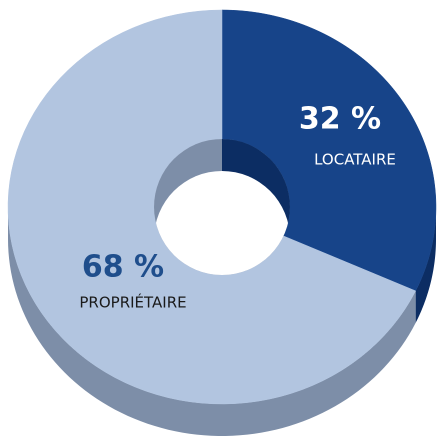 Image resolution: width=437 pixels, height=447 pixels. What do you see at coordinates (355, 160) in the screenshot?
I see `category-label: LOCATAIRE` at bounding box center [355, 160].